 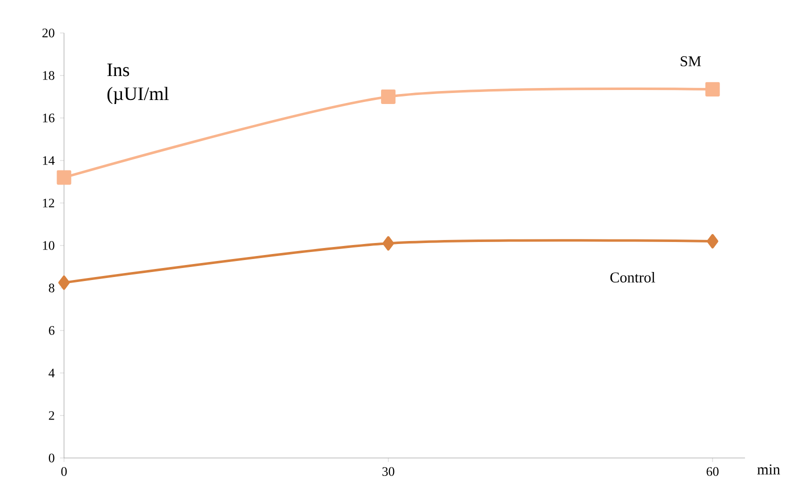 I want to click on y-tick-label: 2, so click(x=51, y=415).